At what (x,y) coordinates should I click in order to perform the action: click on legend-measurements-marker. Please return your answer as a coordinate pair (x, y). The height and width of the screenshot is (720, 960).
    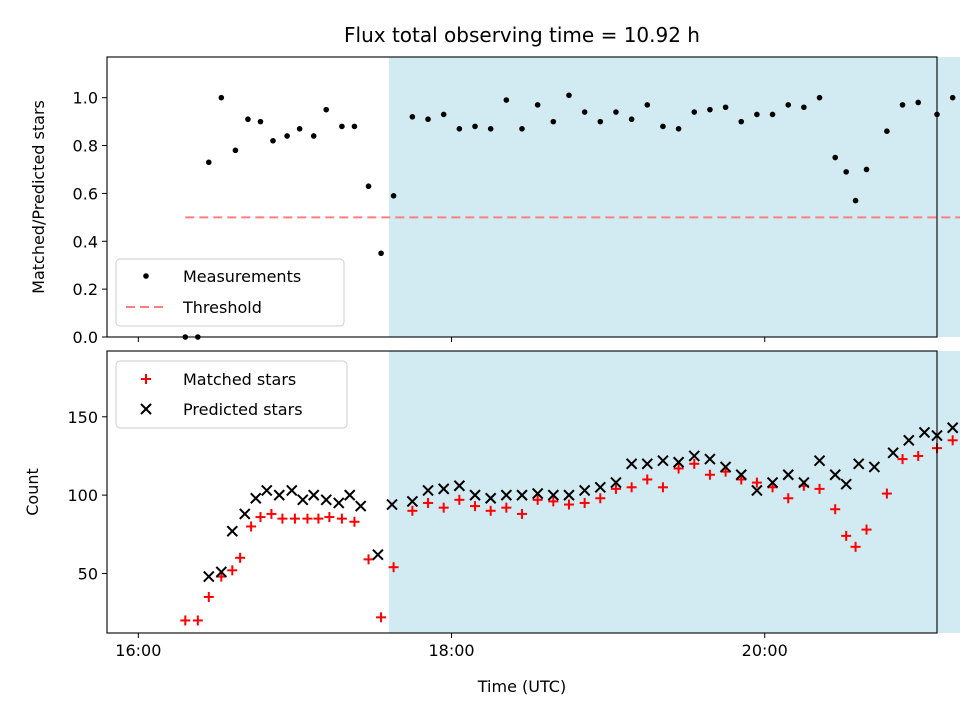
    Looking at the image, I should click on (146, 276).